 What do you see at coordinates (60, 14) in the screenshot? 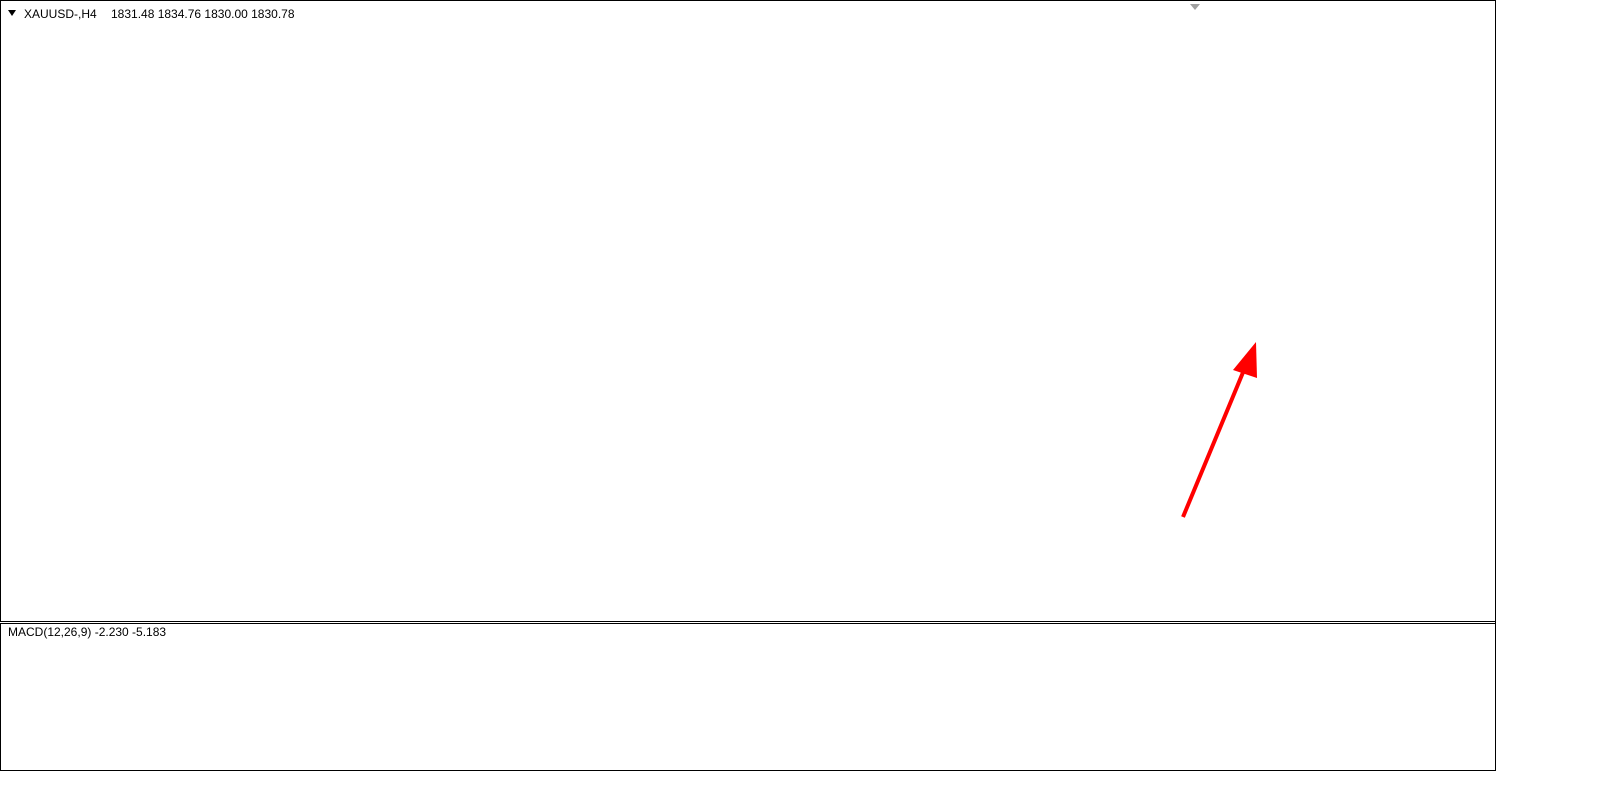
I see `symbol-title: XAUUSD-,H4` at bounding box center [60, 14].